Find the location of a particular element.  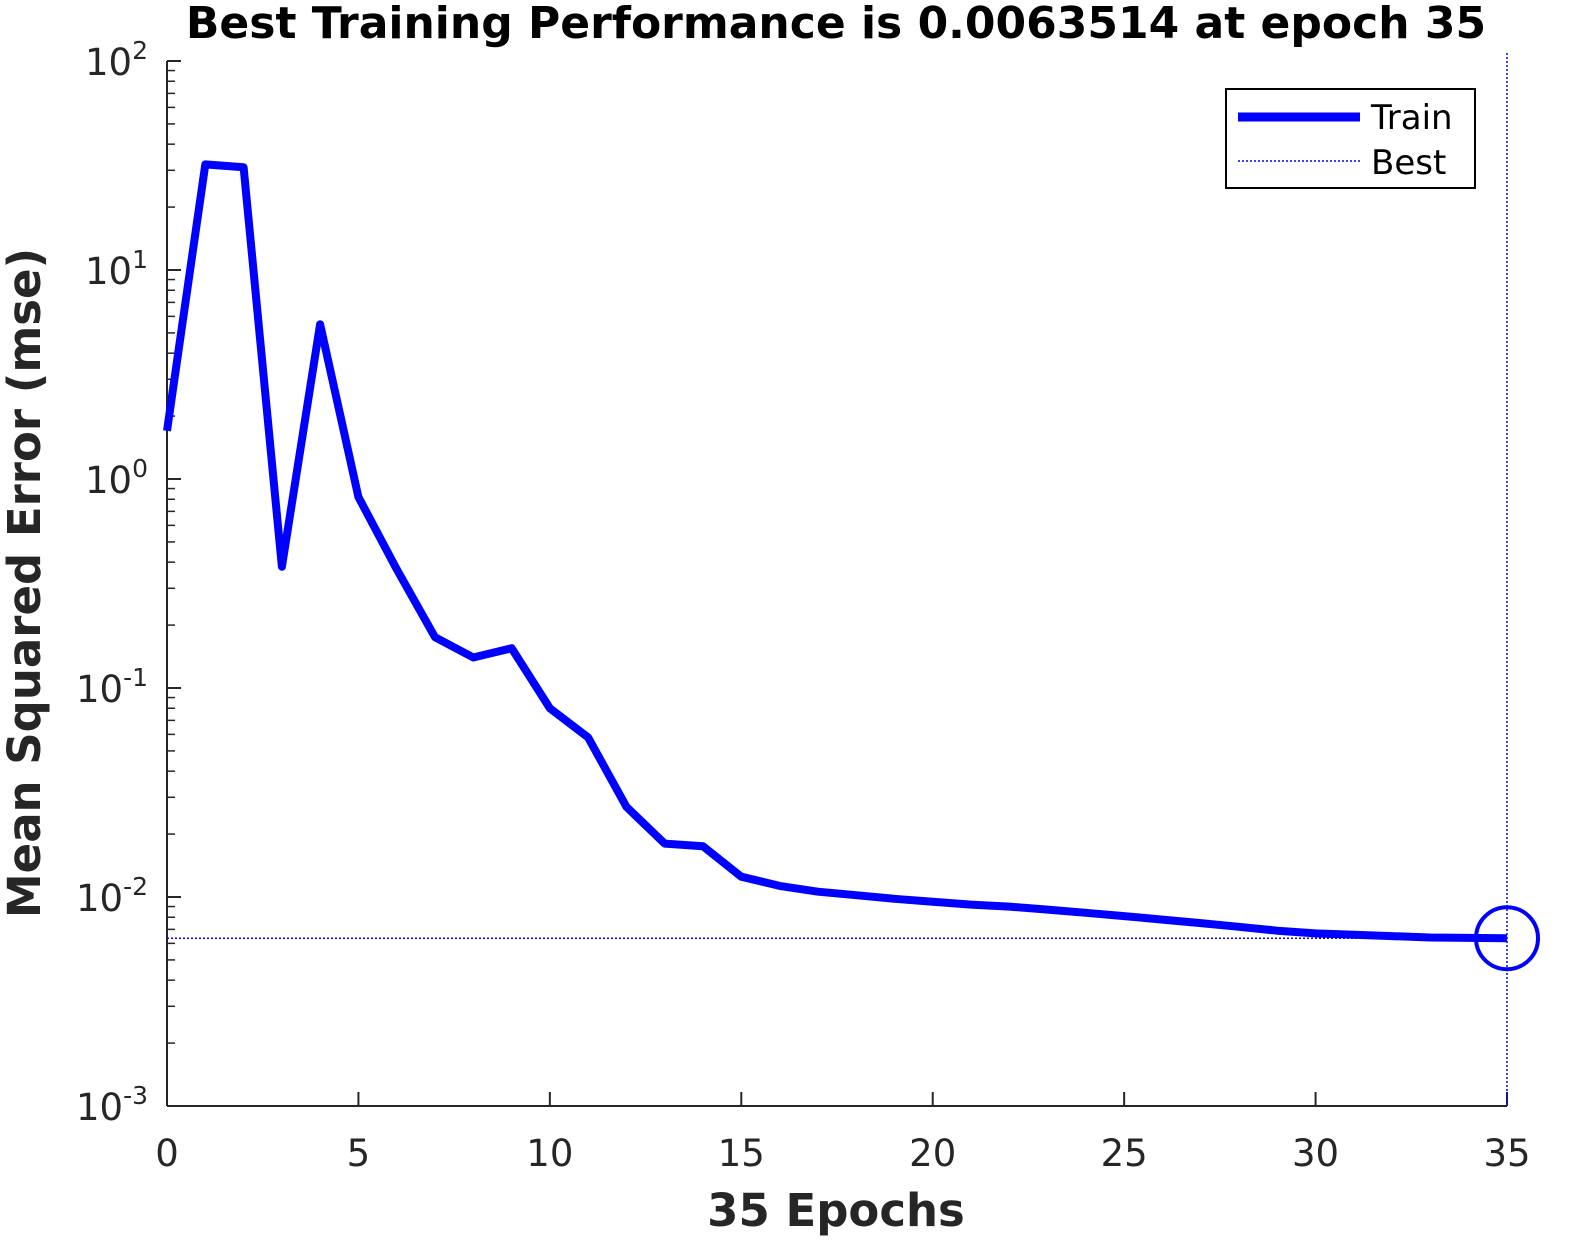

y-tick-label: 10⁻³ is located at coordinates (112, 1105).